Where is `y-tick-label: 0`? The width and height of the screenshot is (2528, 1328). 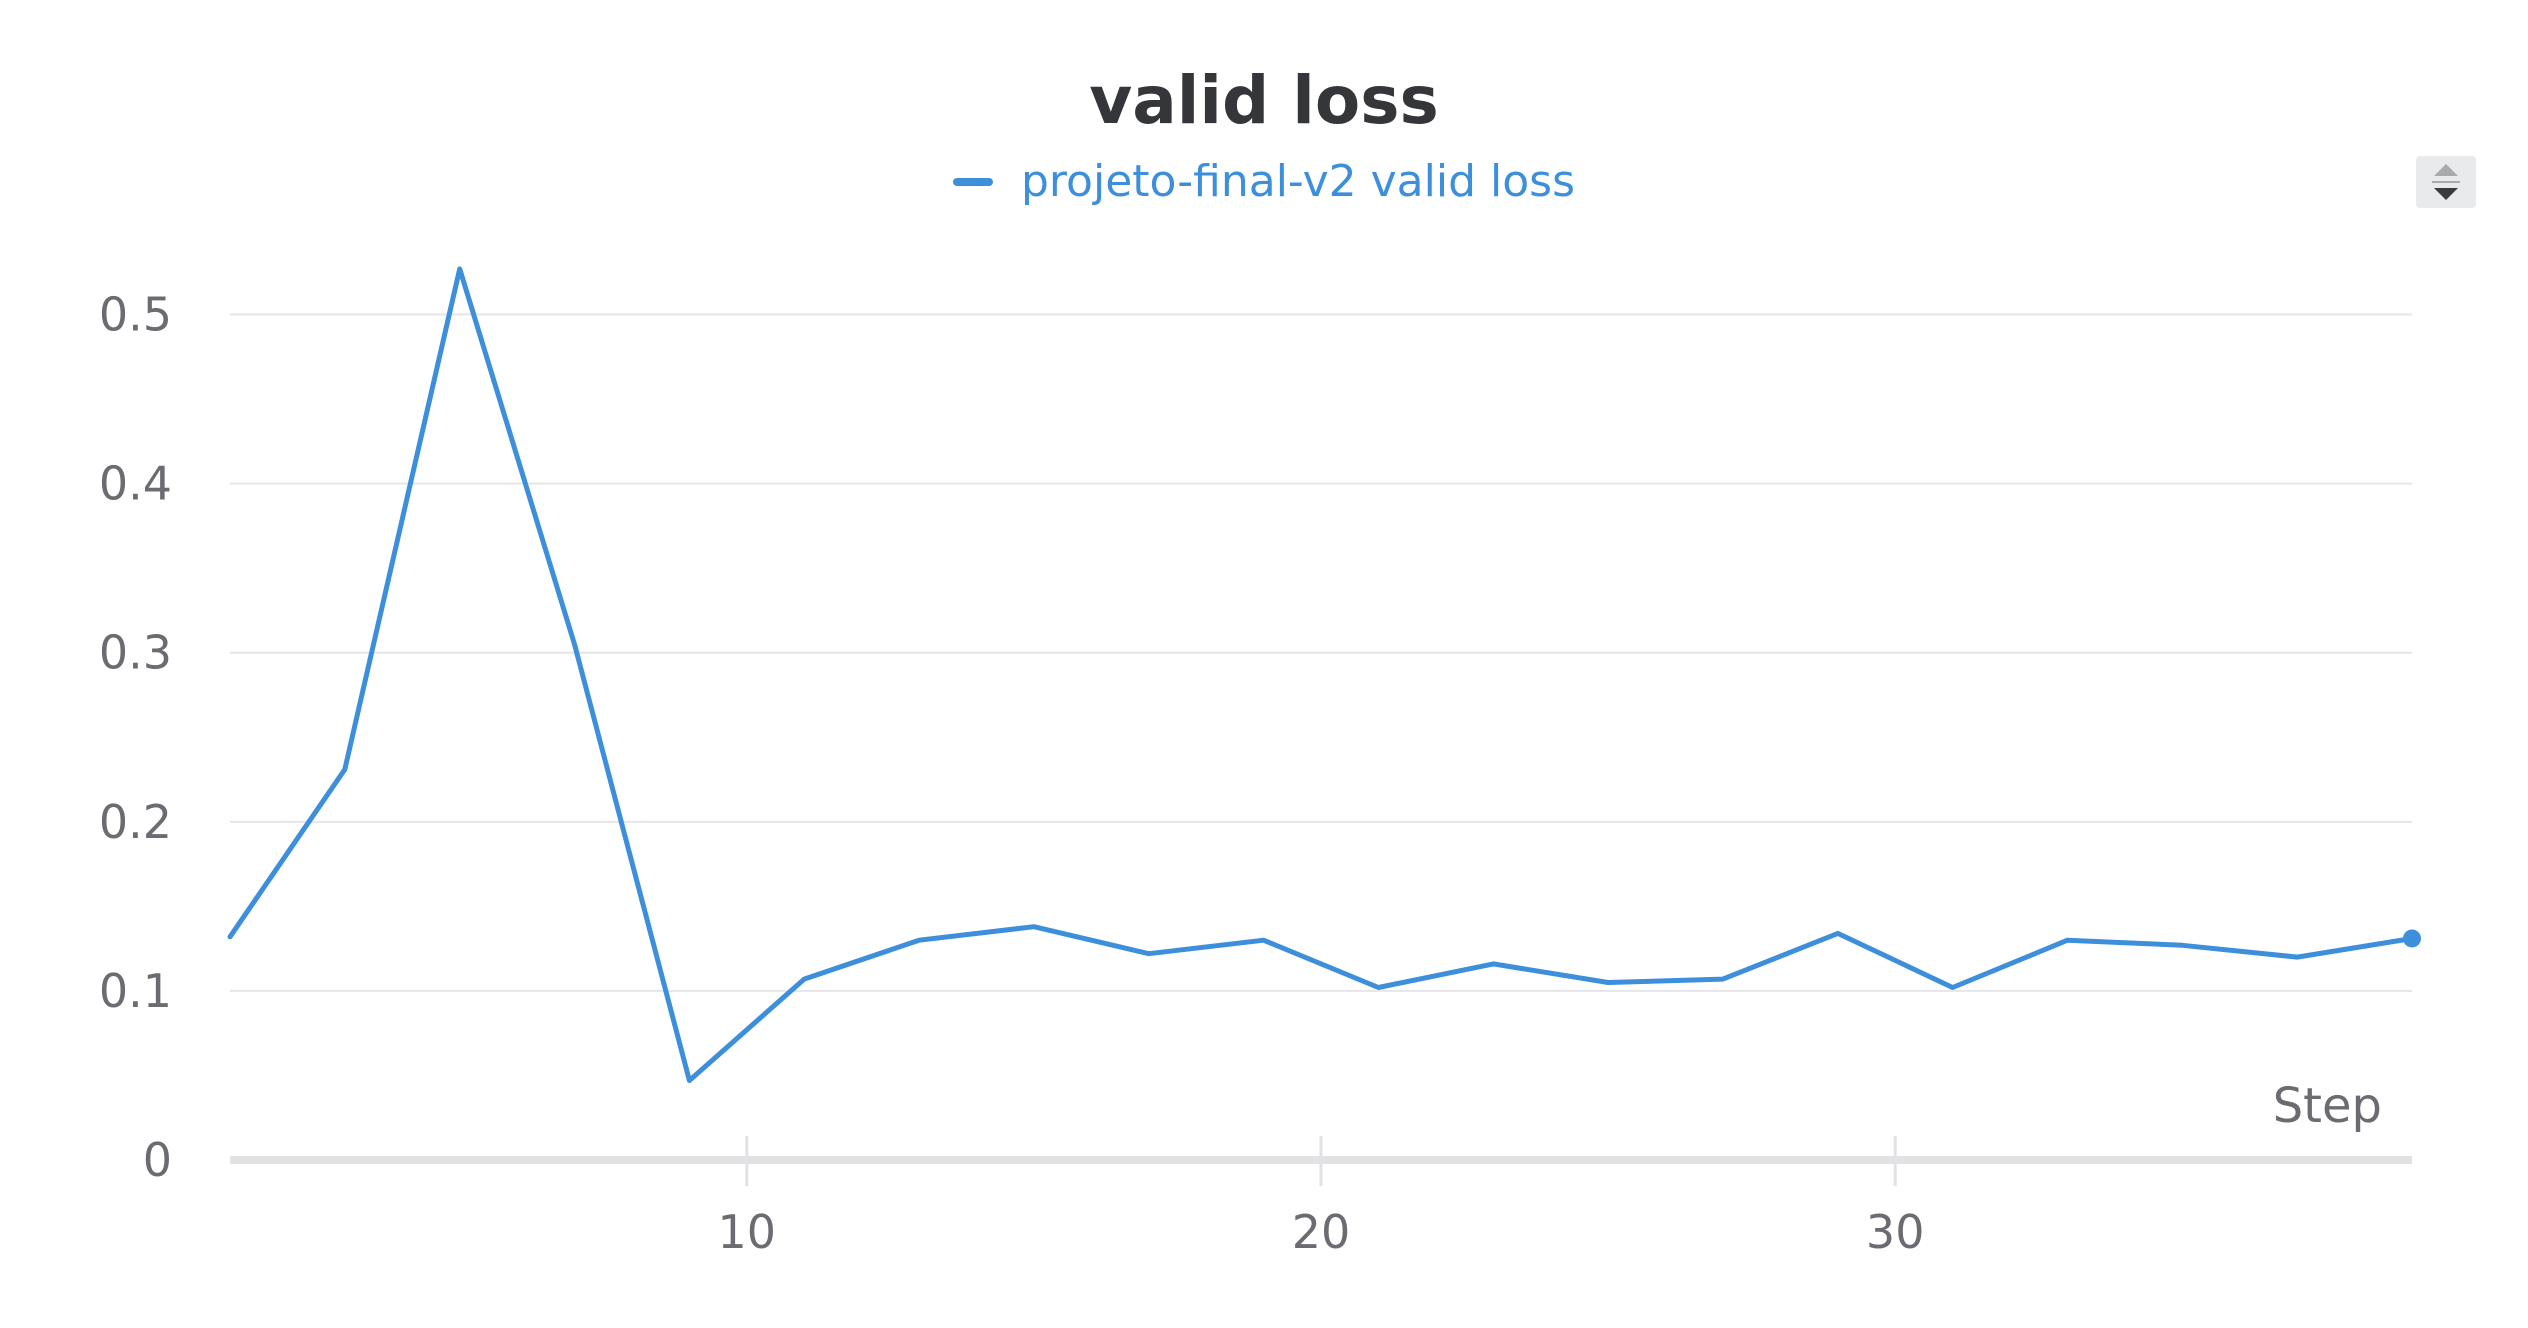 y-tick-label: 0 is located at coordinates (157, 1160).